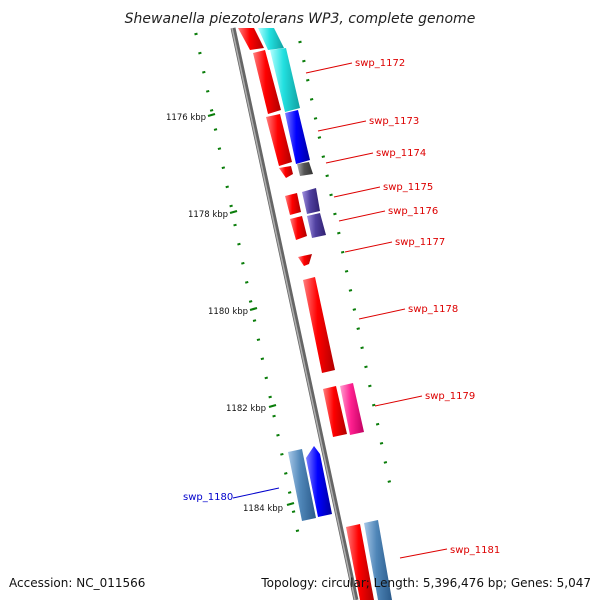 The width and height of the screenshot is (600, 600). Describe the element at coordinates (433, 309) in the screenshot. I see `gene-label-swp-1178: swp_1178` at that location.